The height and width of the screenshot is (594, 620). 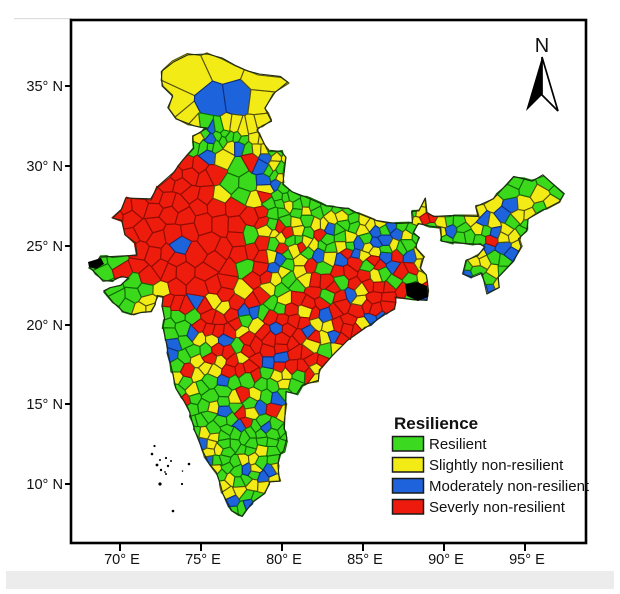 I want to click on svg-text: Slightly non-resilient, so click(x=496, y=465).